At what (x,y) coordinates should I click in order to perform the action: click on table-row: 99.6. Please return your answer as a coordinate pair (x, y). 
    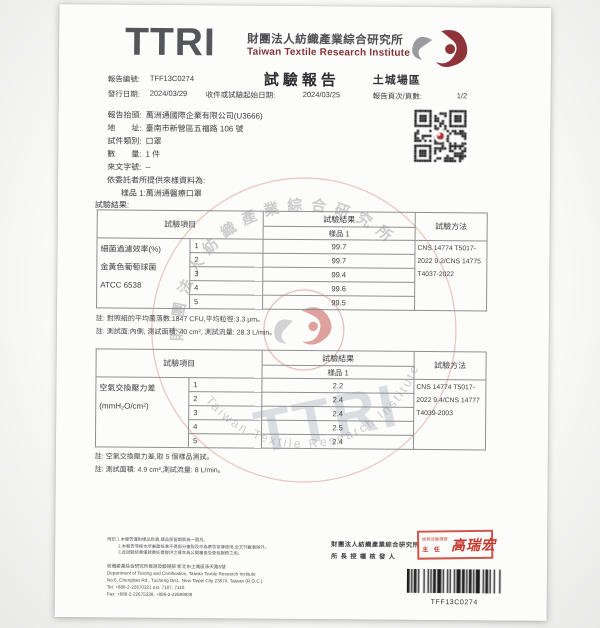
    Looking at the image, I should click on (339, 289).